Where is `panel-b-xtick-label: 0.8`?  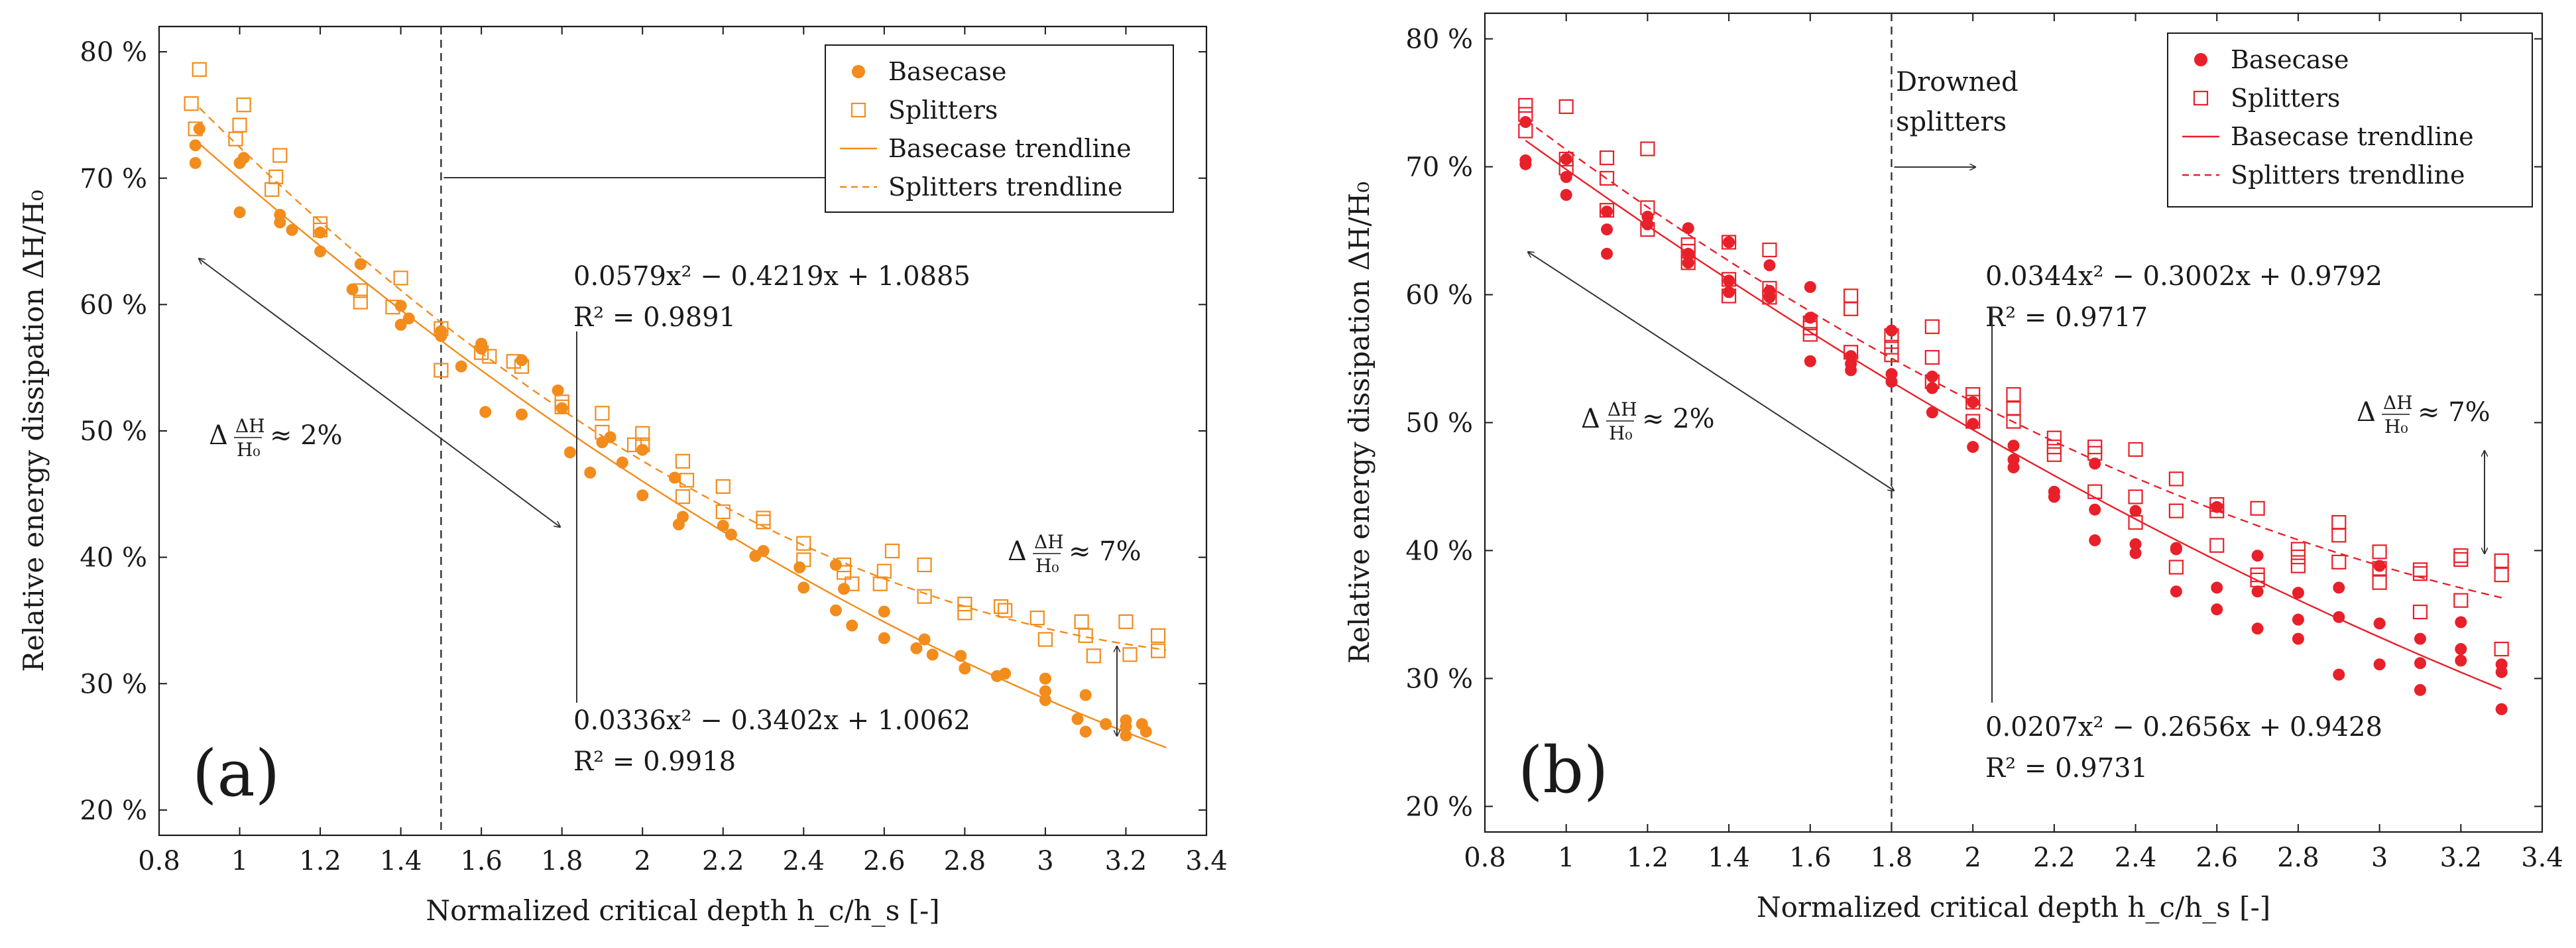
panel-b-xtick-label: 0.8 is located at coordinates (1485, 858).